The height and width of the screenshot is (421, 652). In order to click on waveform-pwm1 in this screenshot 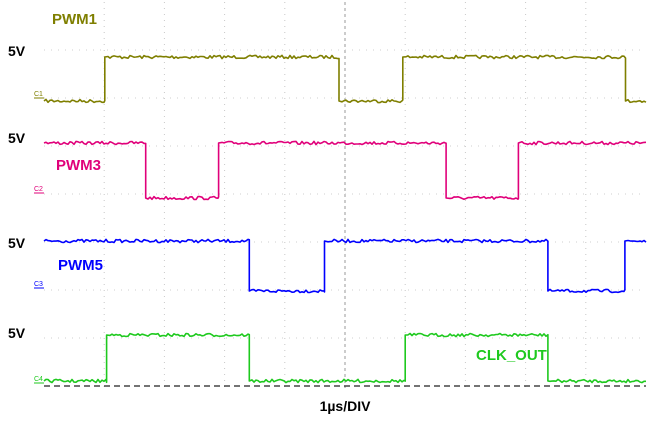, I will do `click(345, 79)`.